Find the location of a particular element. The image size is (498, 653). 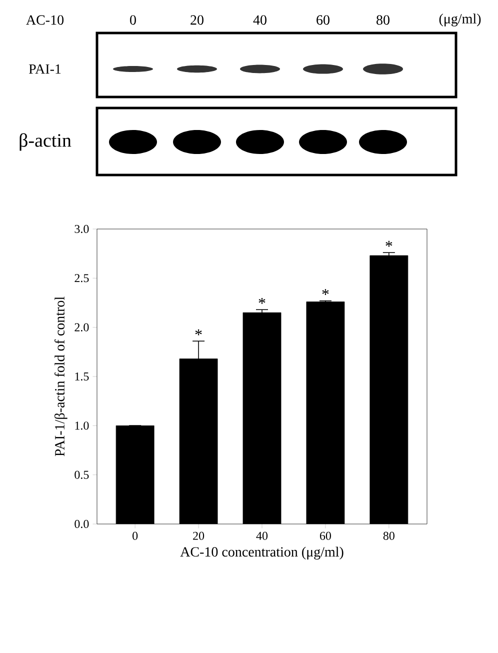

y-tick-label: 1.0 is located at coordinates (82, 426).